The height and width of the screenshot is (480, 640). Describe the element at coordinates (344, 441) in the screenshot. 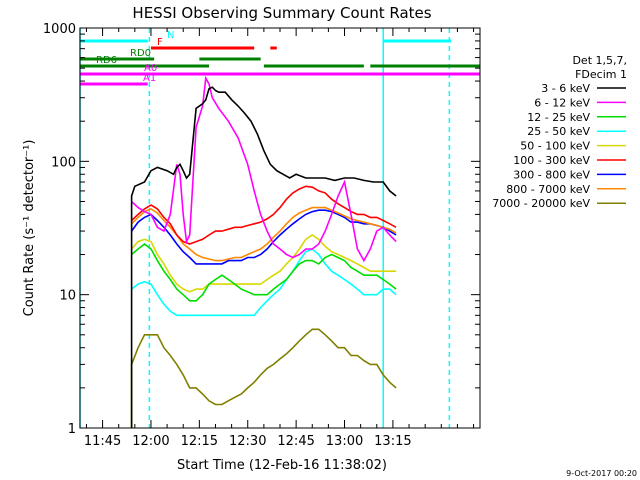

I see `x-tick-label: 13:00` at that location.